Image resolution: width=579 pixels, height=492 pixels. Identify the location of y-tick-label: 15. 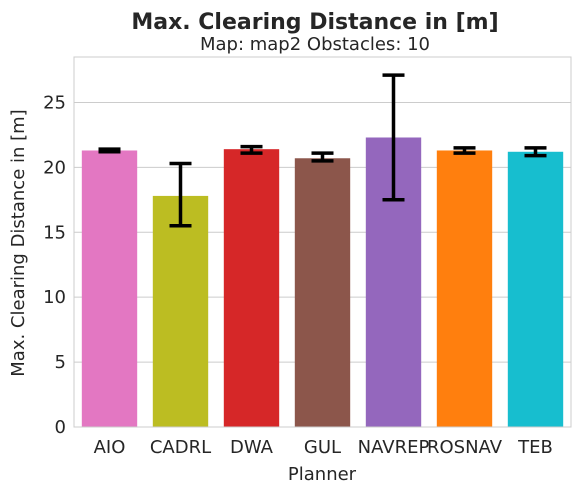
(54, 232).